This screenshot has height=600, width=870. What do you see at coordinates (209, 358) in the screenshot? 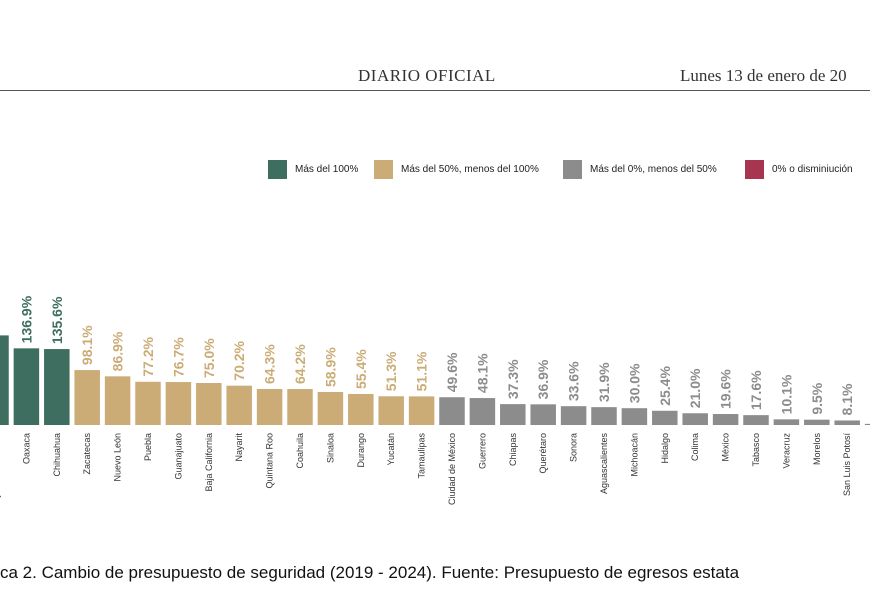
I see `data-label: 75.0%` at bounding box center [209, 358].